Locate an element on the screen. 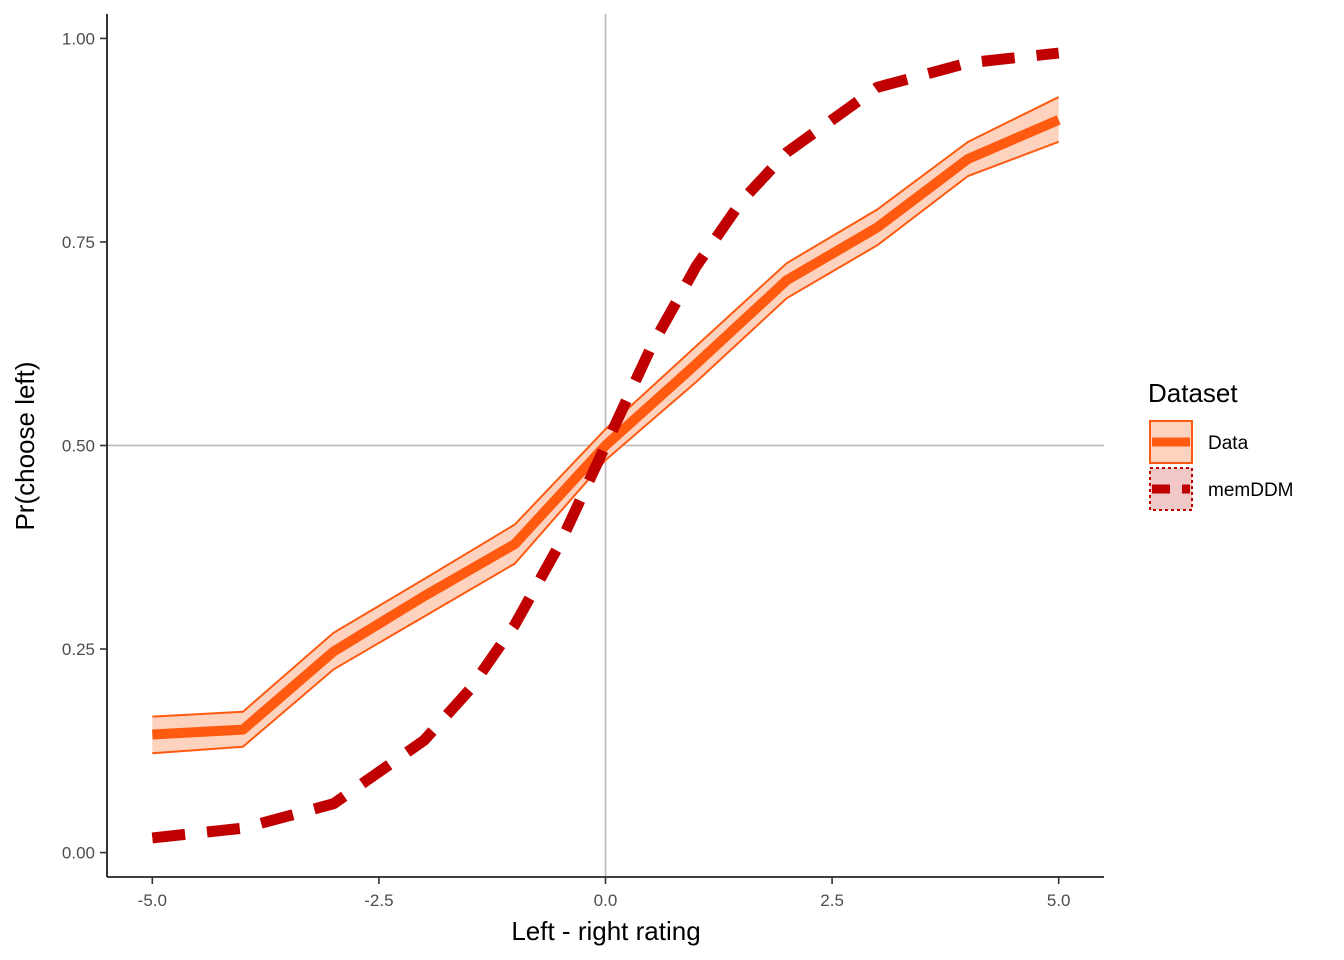 The height and width of the screenshot is (960, 1344). y-tick-label: 0.00 is located at coordinates (78, 853).